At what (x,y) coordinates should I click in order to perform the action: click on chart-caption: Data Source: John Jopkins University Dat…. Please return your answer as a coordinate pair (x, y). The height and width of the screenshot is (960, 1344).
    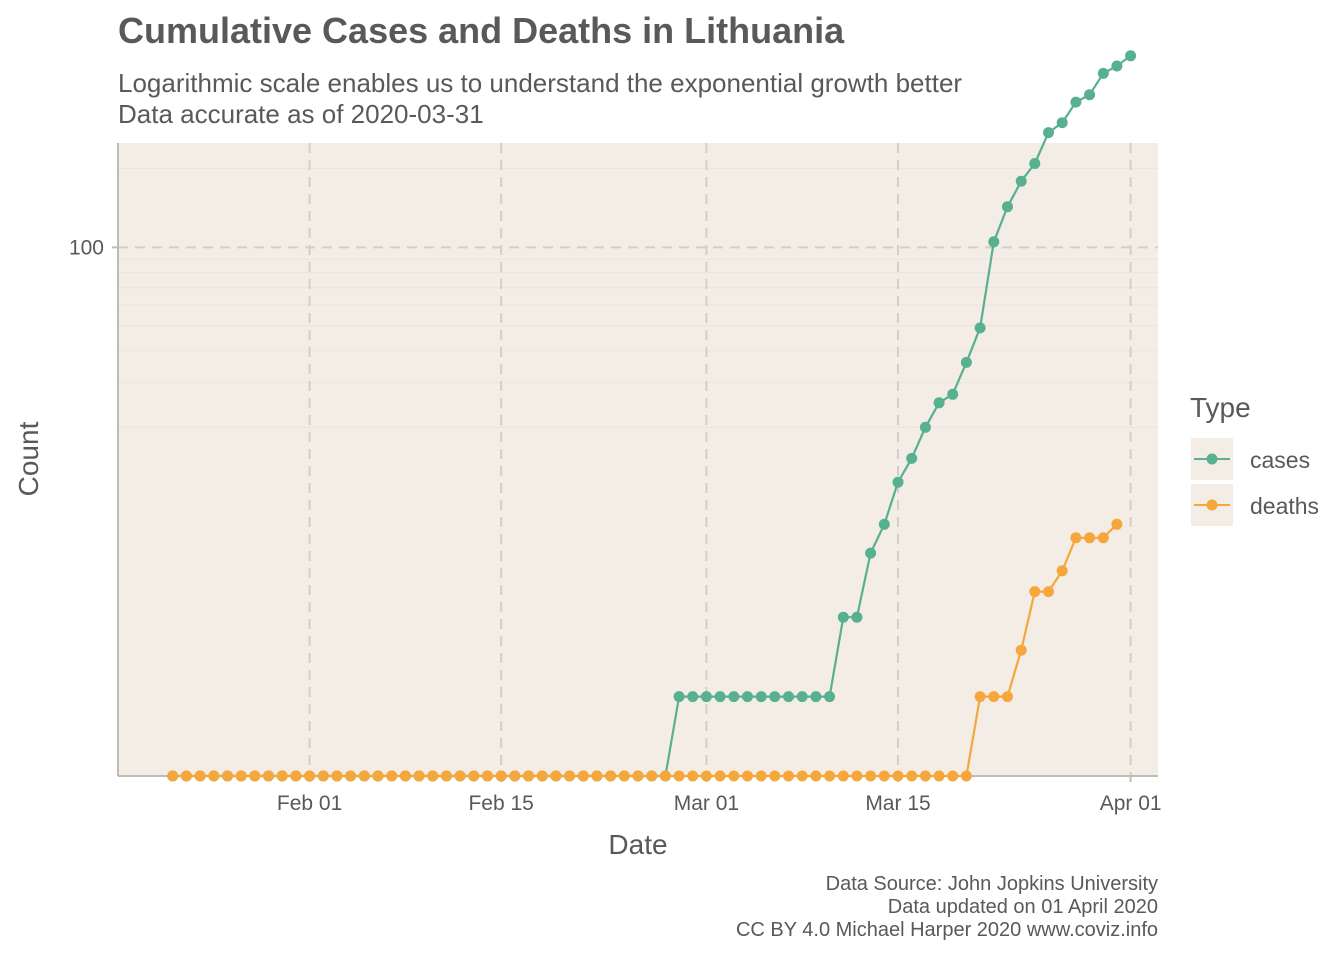
    Looking at the image, I should click on (947, 907).